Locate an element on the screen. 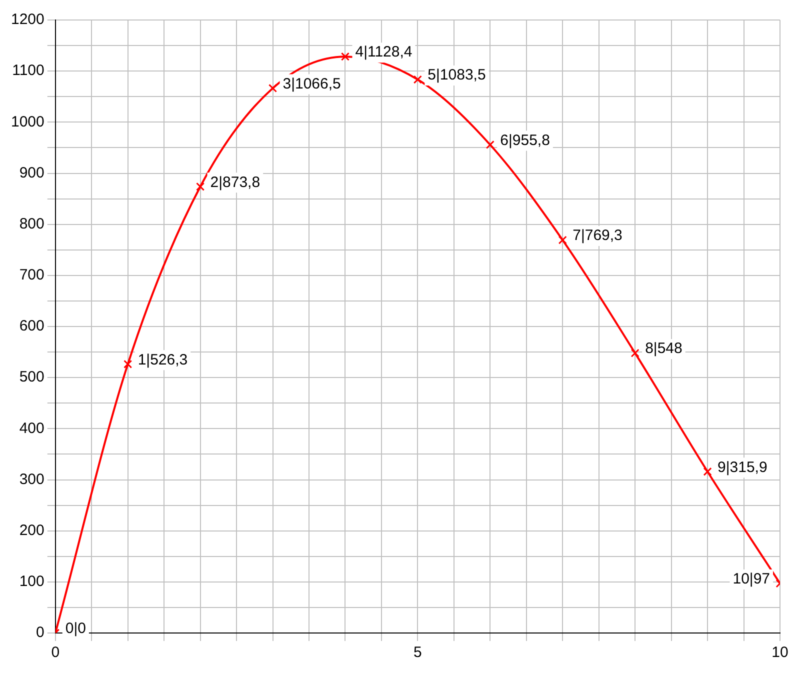  data-label: 9|315,9 is located at coordinates (743, 467).